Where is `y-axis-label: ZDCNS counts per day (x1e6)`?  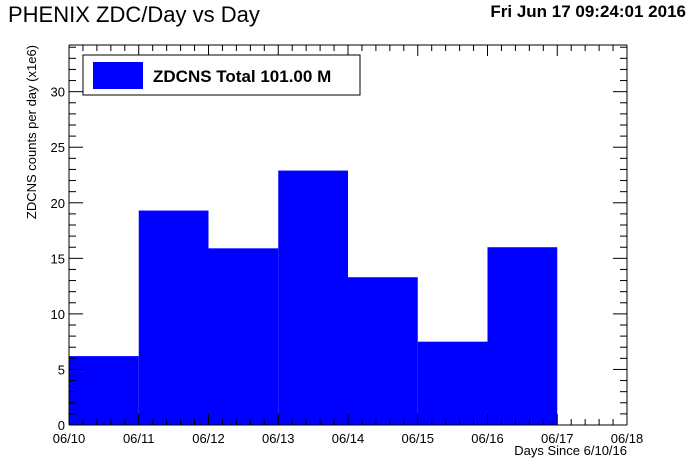
y-axis-label: ZDCNS counts per day (x1e6) is located at coordinates (31, 132).